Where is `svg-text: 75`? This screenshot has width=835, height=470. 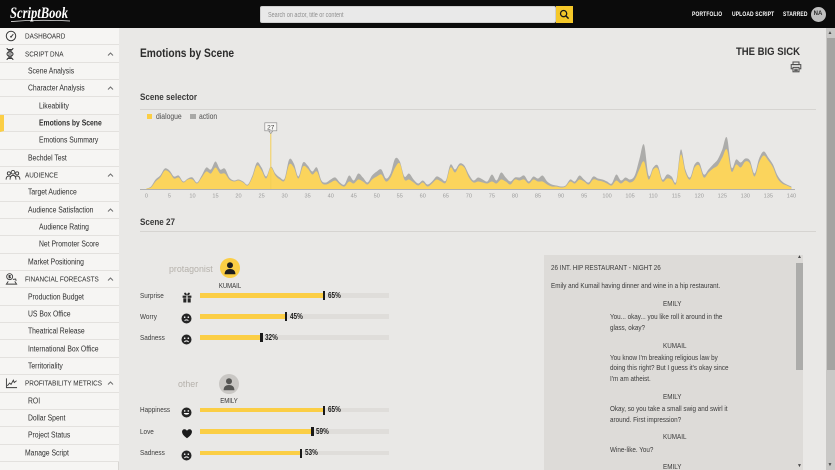
svg-text: 75 is located at coordinates (492, 197).